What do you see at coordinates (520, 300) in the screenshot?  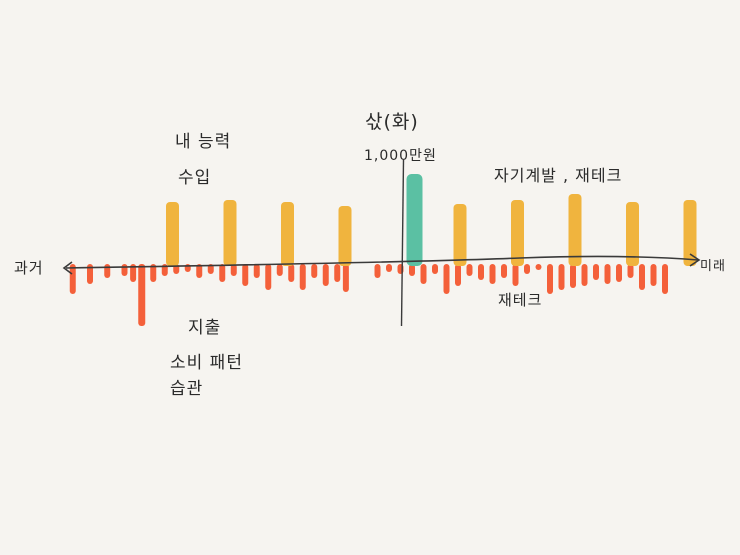 I see `future-expense-label: 재테크` at bounding box center [520, 300].